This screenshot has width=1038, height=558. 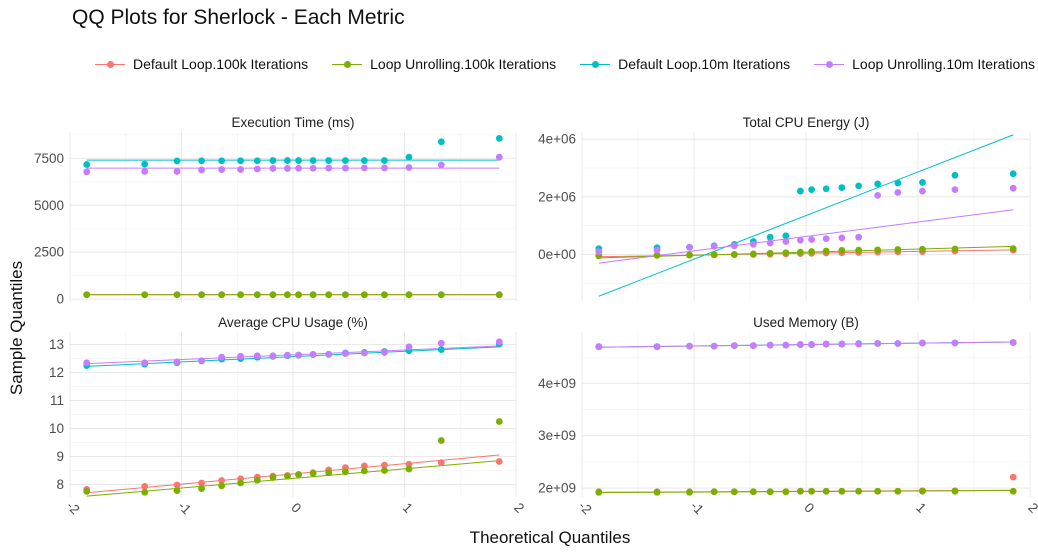 What do you see at coordinates (519, 508) in the screenshot?
I see `x-tick-label: 2` at bounding box center [519, 508].